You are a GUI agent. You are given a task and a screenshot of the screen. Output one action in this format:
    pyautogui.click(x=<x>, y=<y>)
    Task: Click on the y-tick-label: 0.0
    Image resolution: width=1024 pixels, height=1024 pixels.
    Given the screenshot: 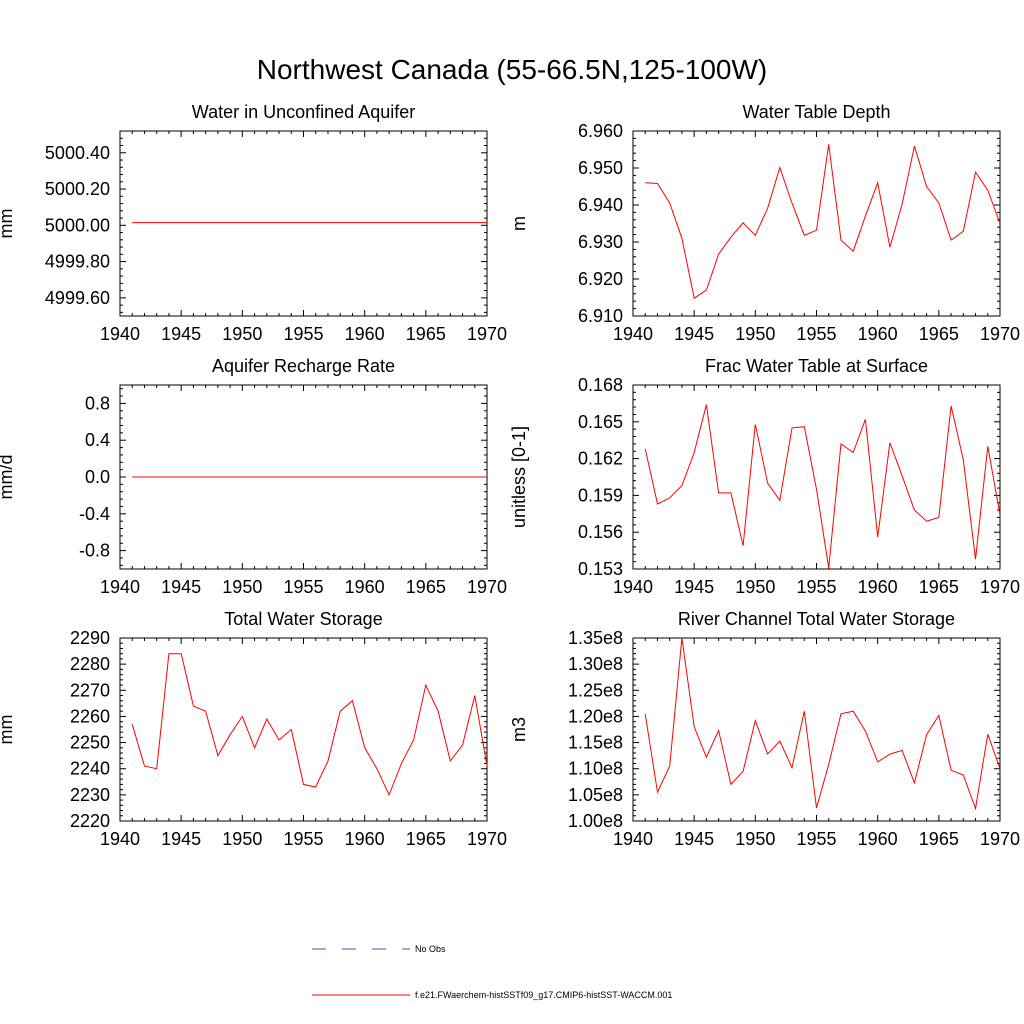 What is the action you would take?
    pyautogui.click(x=97, y=477)
    